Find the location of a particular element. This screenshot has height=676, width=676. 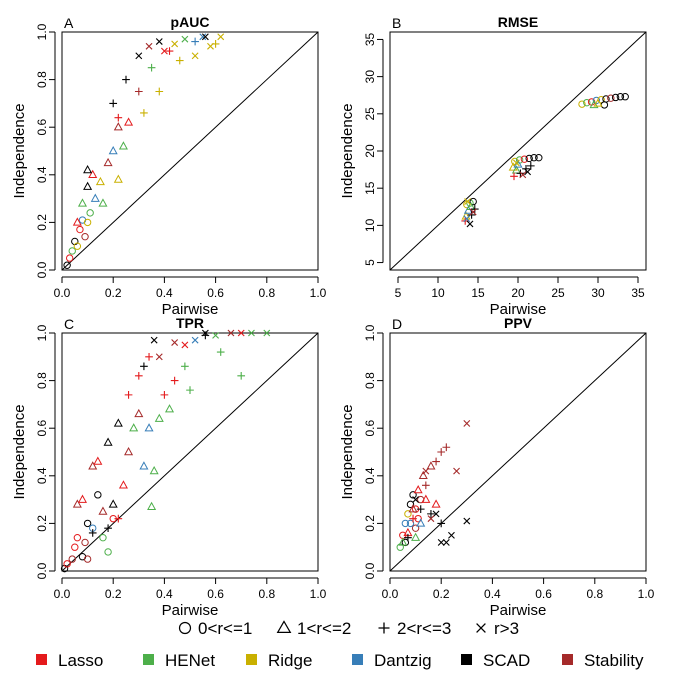

y-tick-label: 10 is located at coordinates (370, 225).